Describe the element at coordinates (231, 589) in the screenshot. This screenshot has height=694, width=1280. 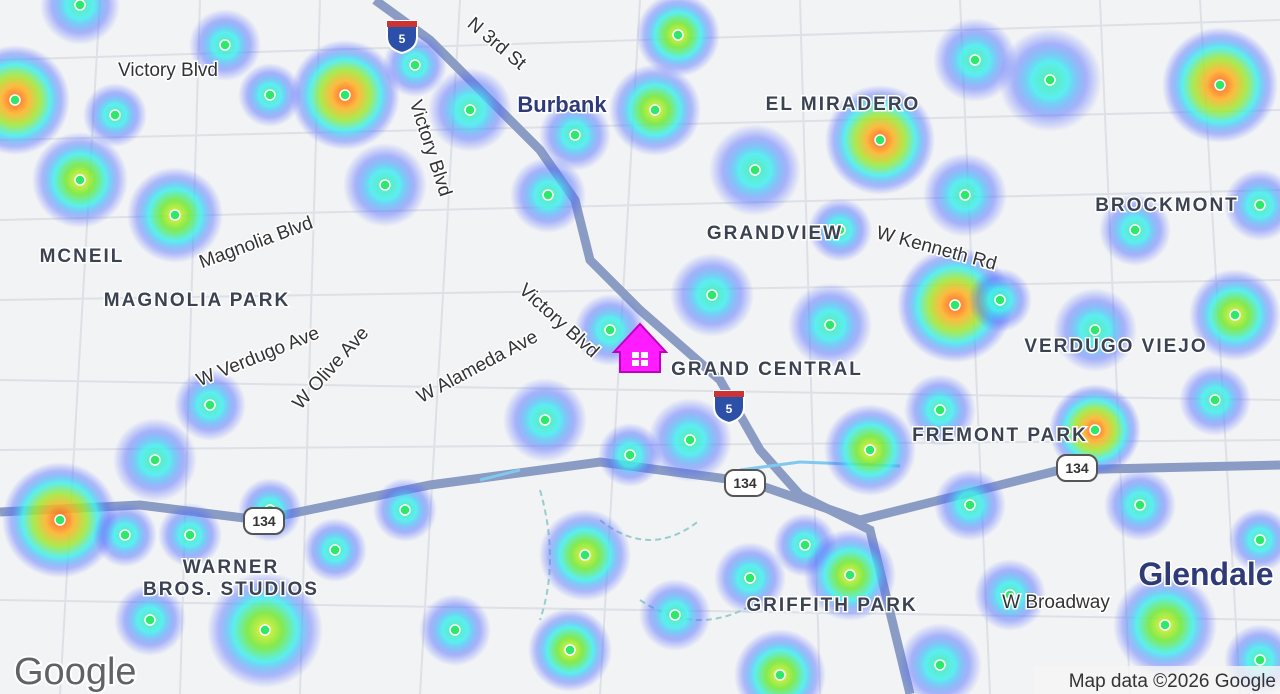
I see `place-label: BROS. STUDIOS` at that location.